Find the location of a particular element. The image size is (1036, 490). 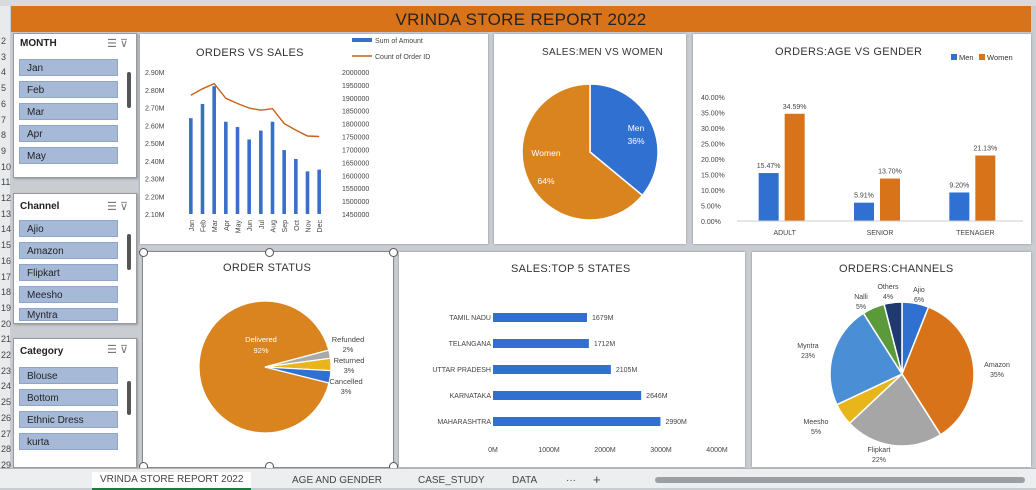

bar-apr is located at coordinates (226, 167).